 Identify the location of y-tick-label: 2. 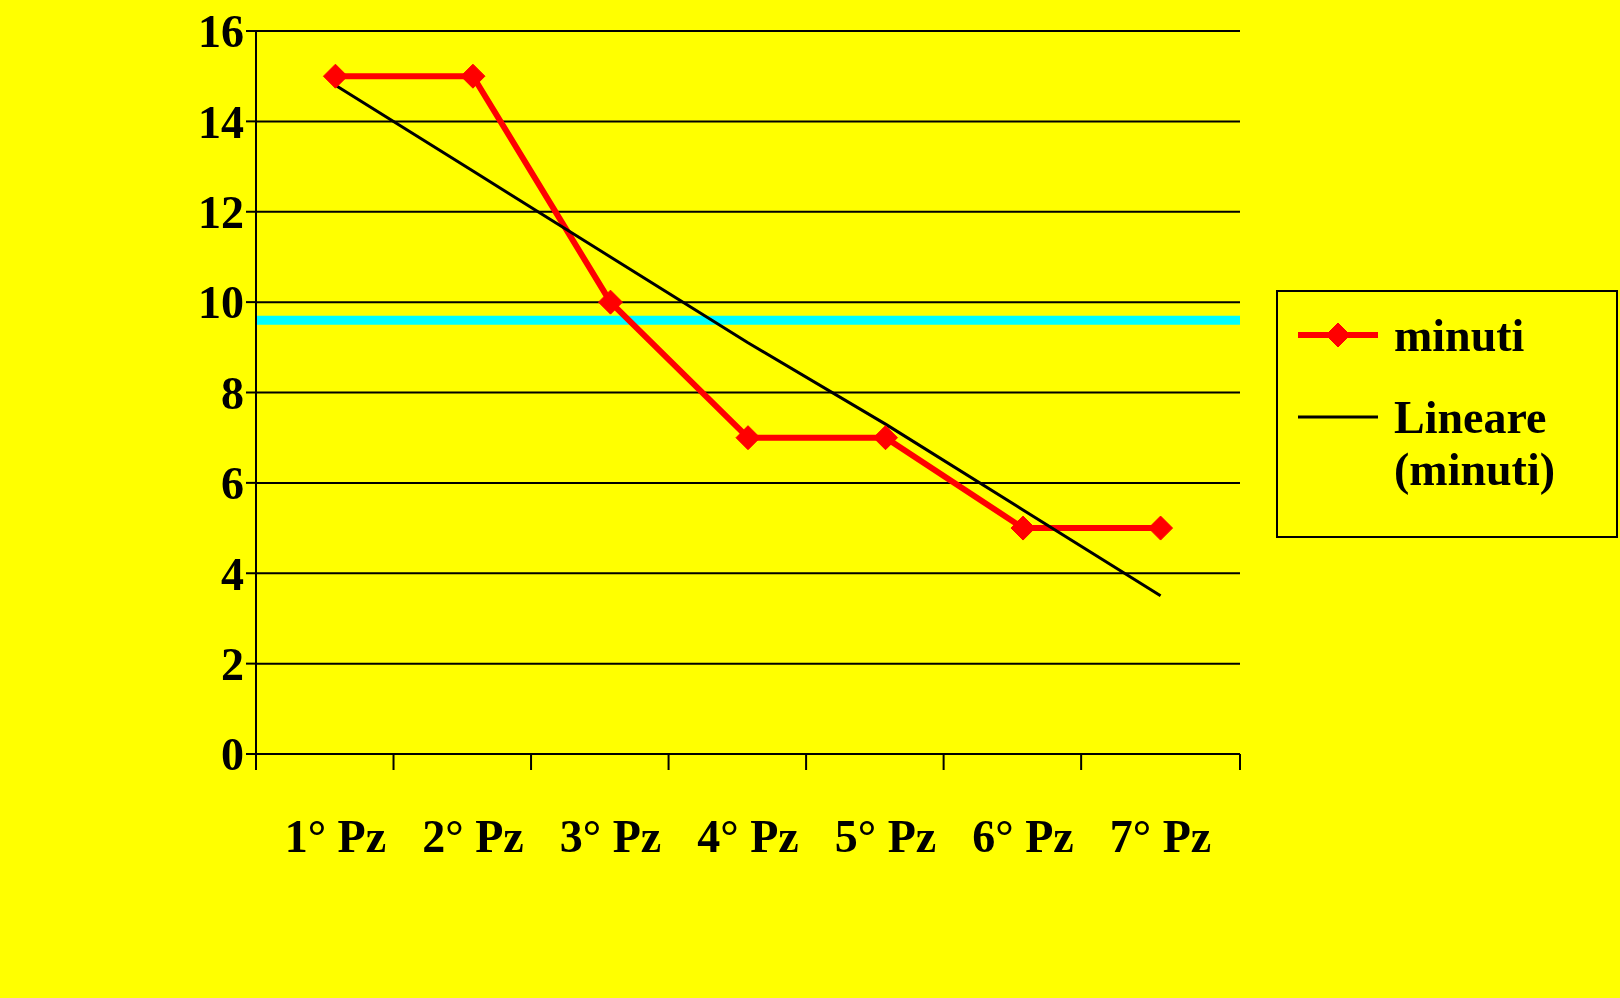
(232, 664).